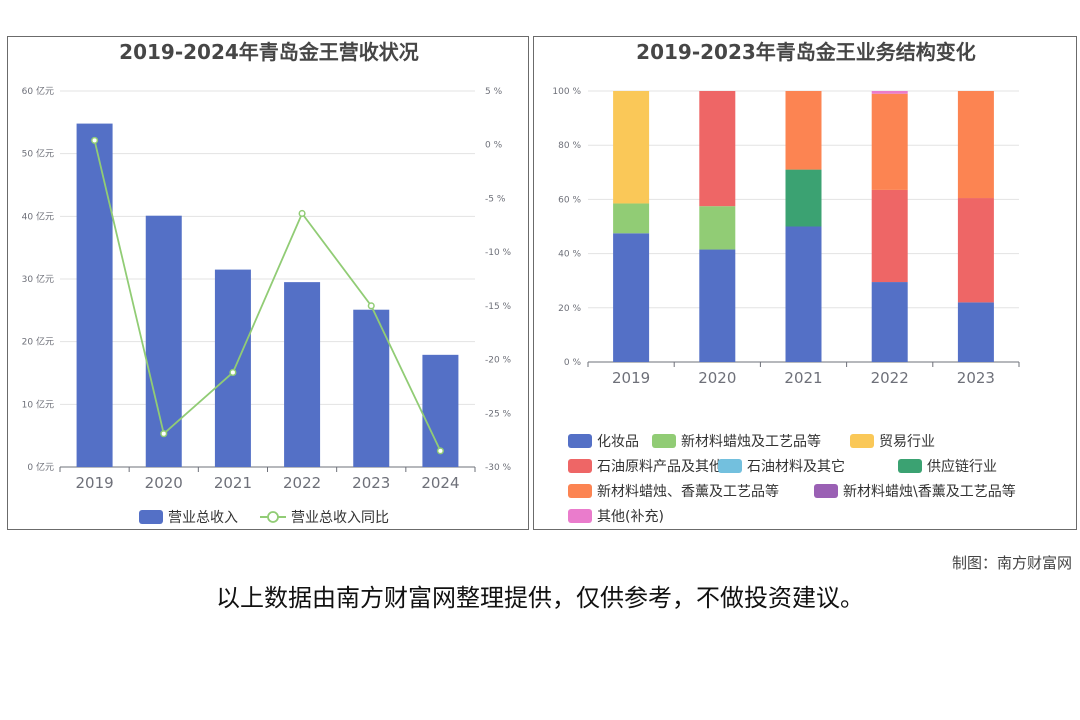  Describe the element at coordinates (660, 467) in the screenshot. I see `legend-label: 石油原料产品及其他` at that location.